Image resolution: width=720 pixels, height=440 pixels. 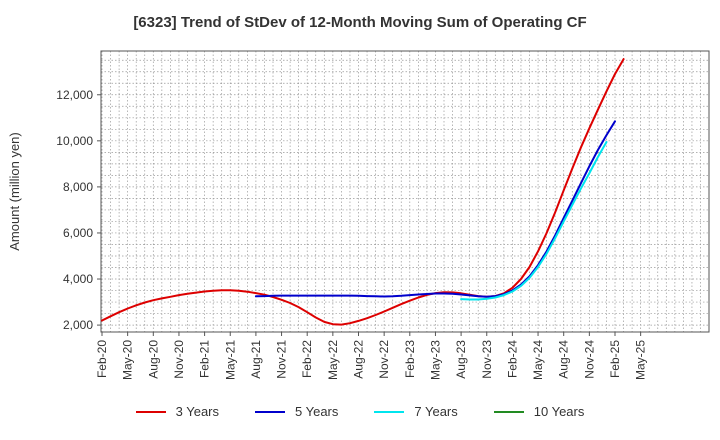 I want to click on legend-label: 3 Years, so click(x=197, y=411).